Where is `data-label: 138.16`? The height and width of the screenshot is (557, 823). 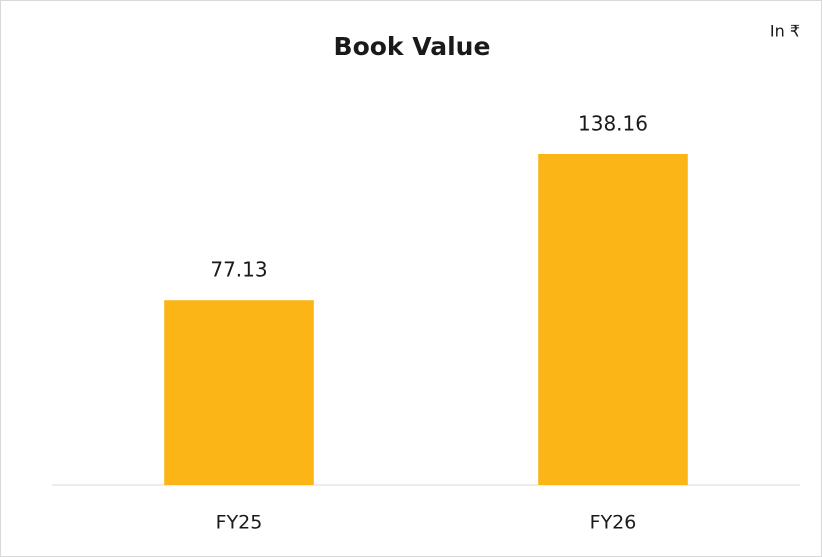 data-label: 138.16 is located at coordinates (613, 124).